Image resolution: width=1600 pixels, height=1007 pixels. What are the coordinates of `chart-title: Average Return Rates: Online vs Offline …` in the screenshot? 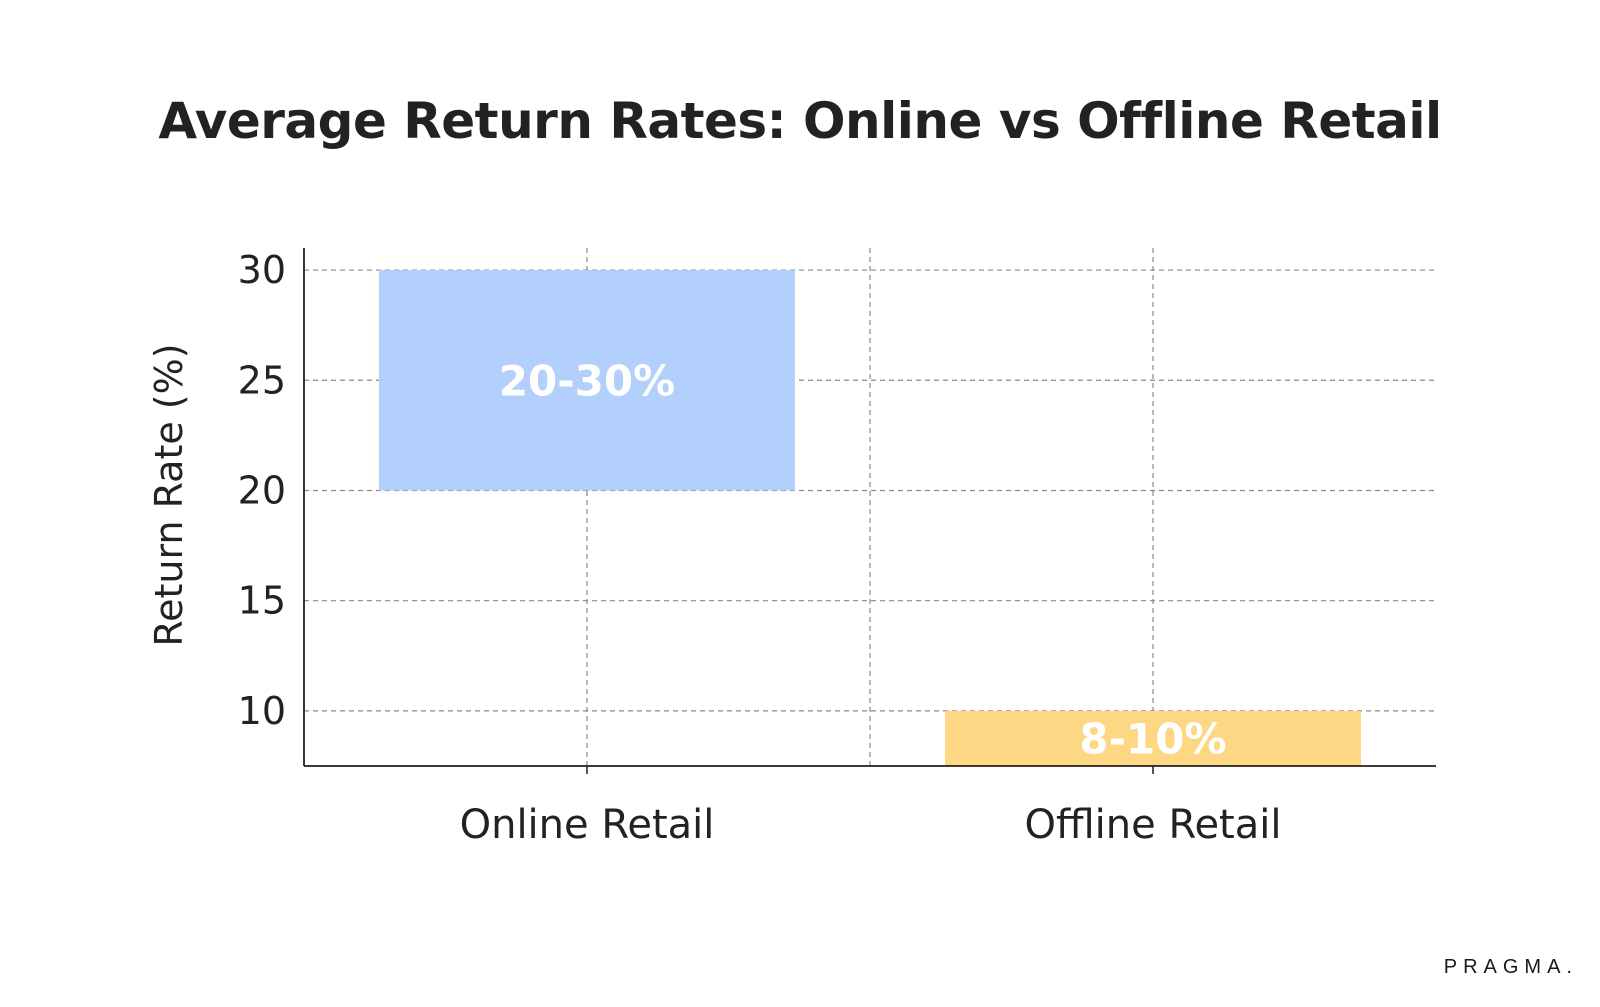 It's located at (800, 121).